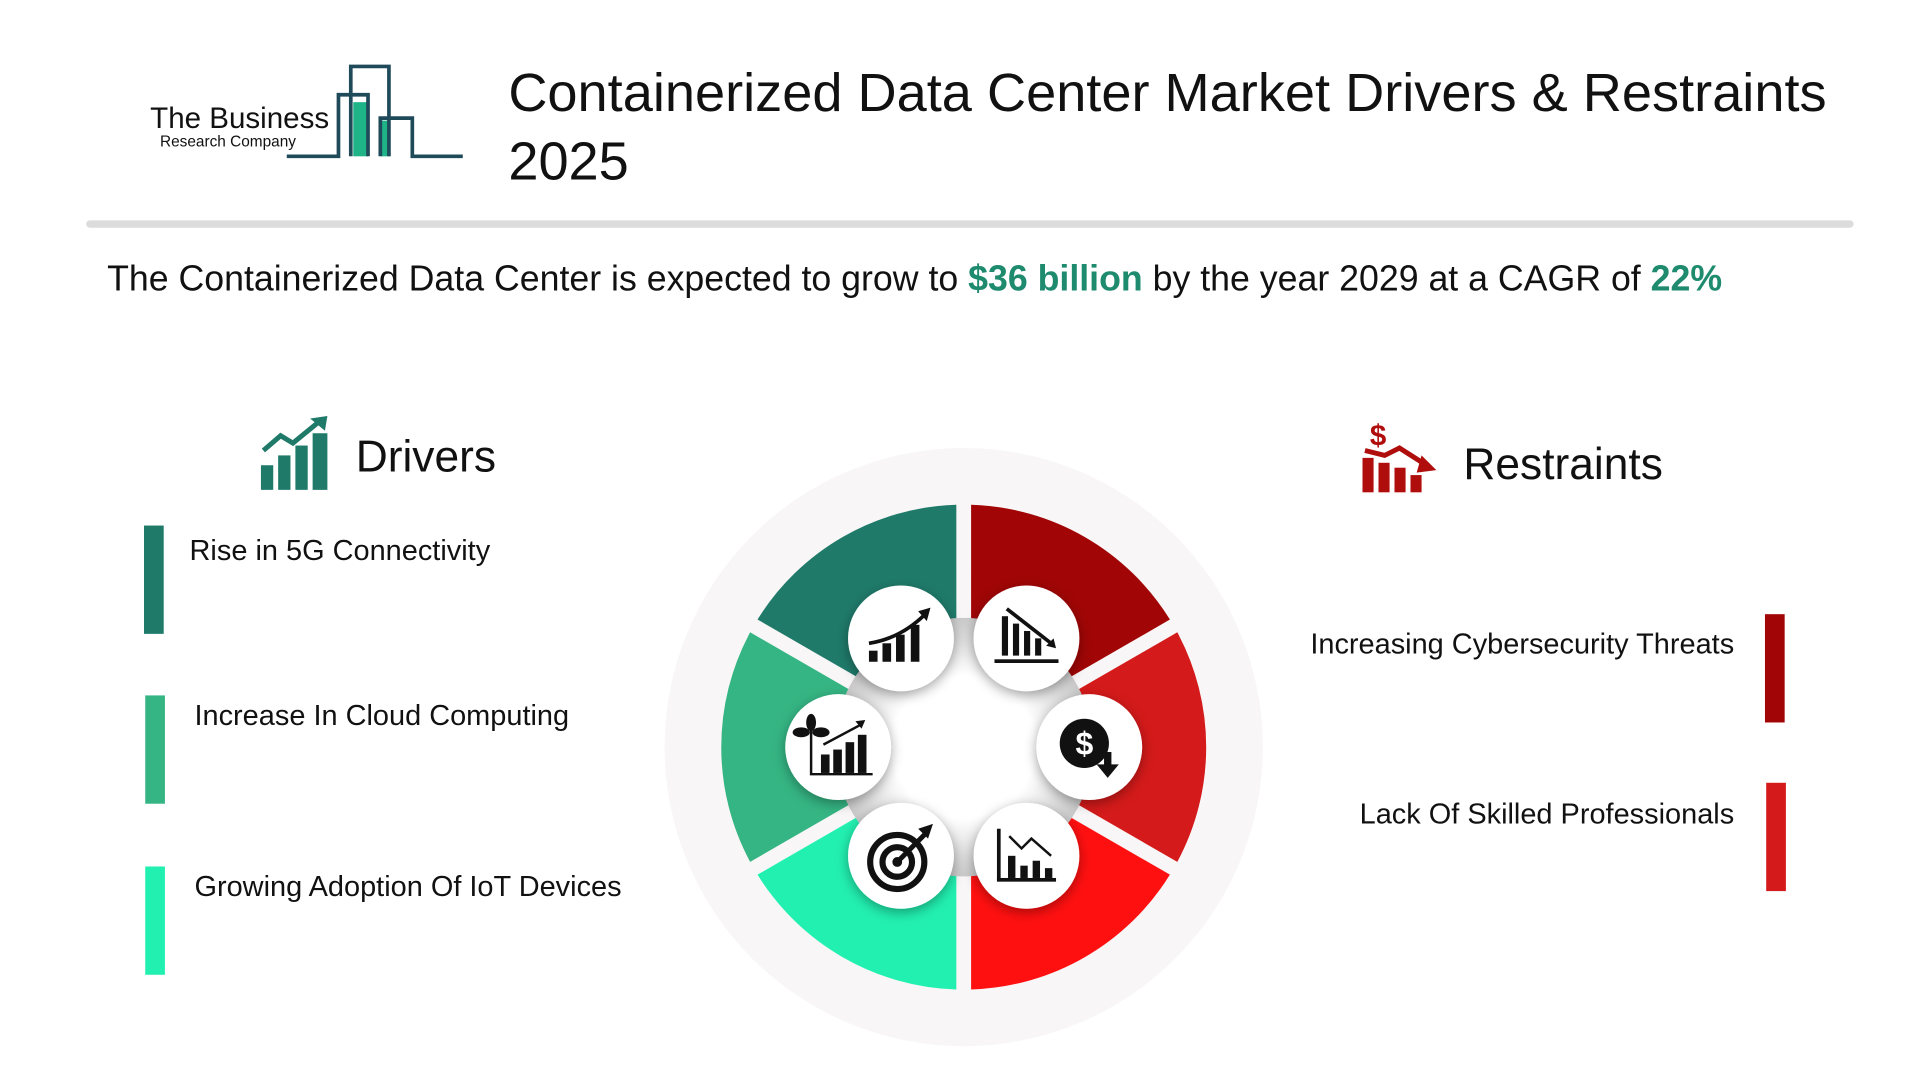 The height and width of the screenshot is (1081, 1920). Describe the element at coordinates (1399, 458) in the screenshot. I see `declining-dollar-chart-icon: $` at that location.